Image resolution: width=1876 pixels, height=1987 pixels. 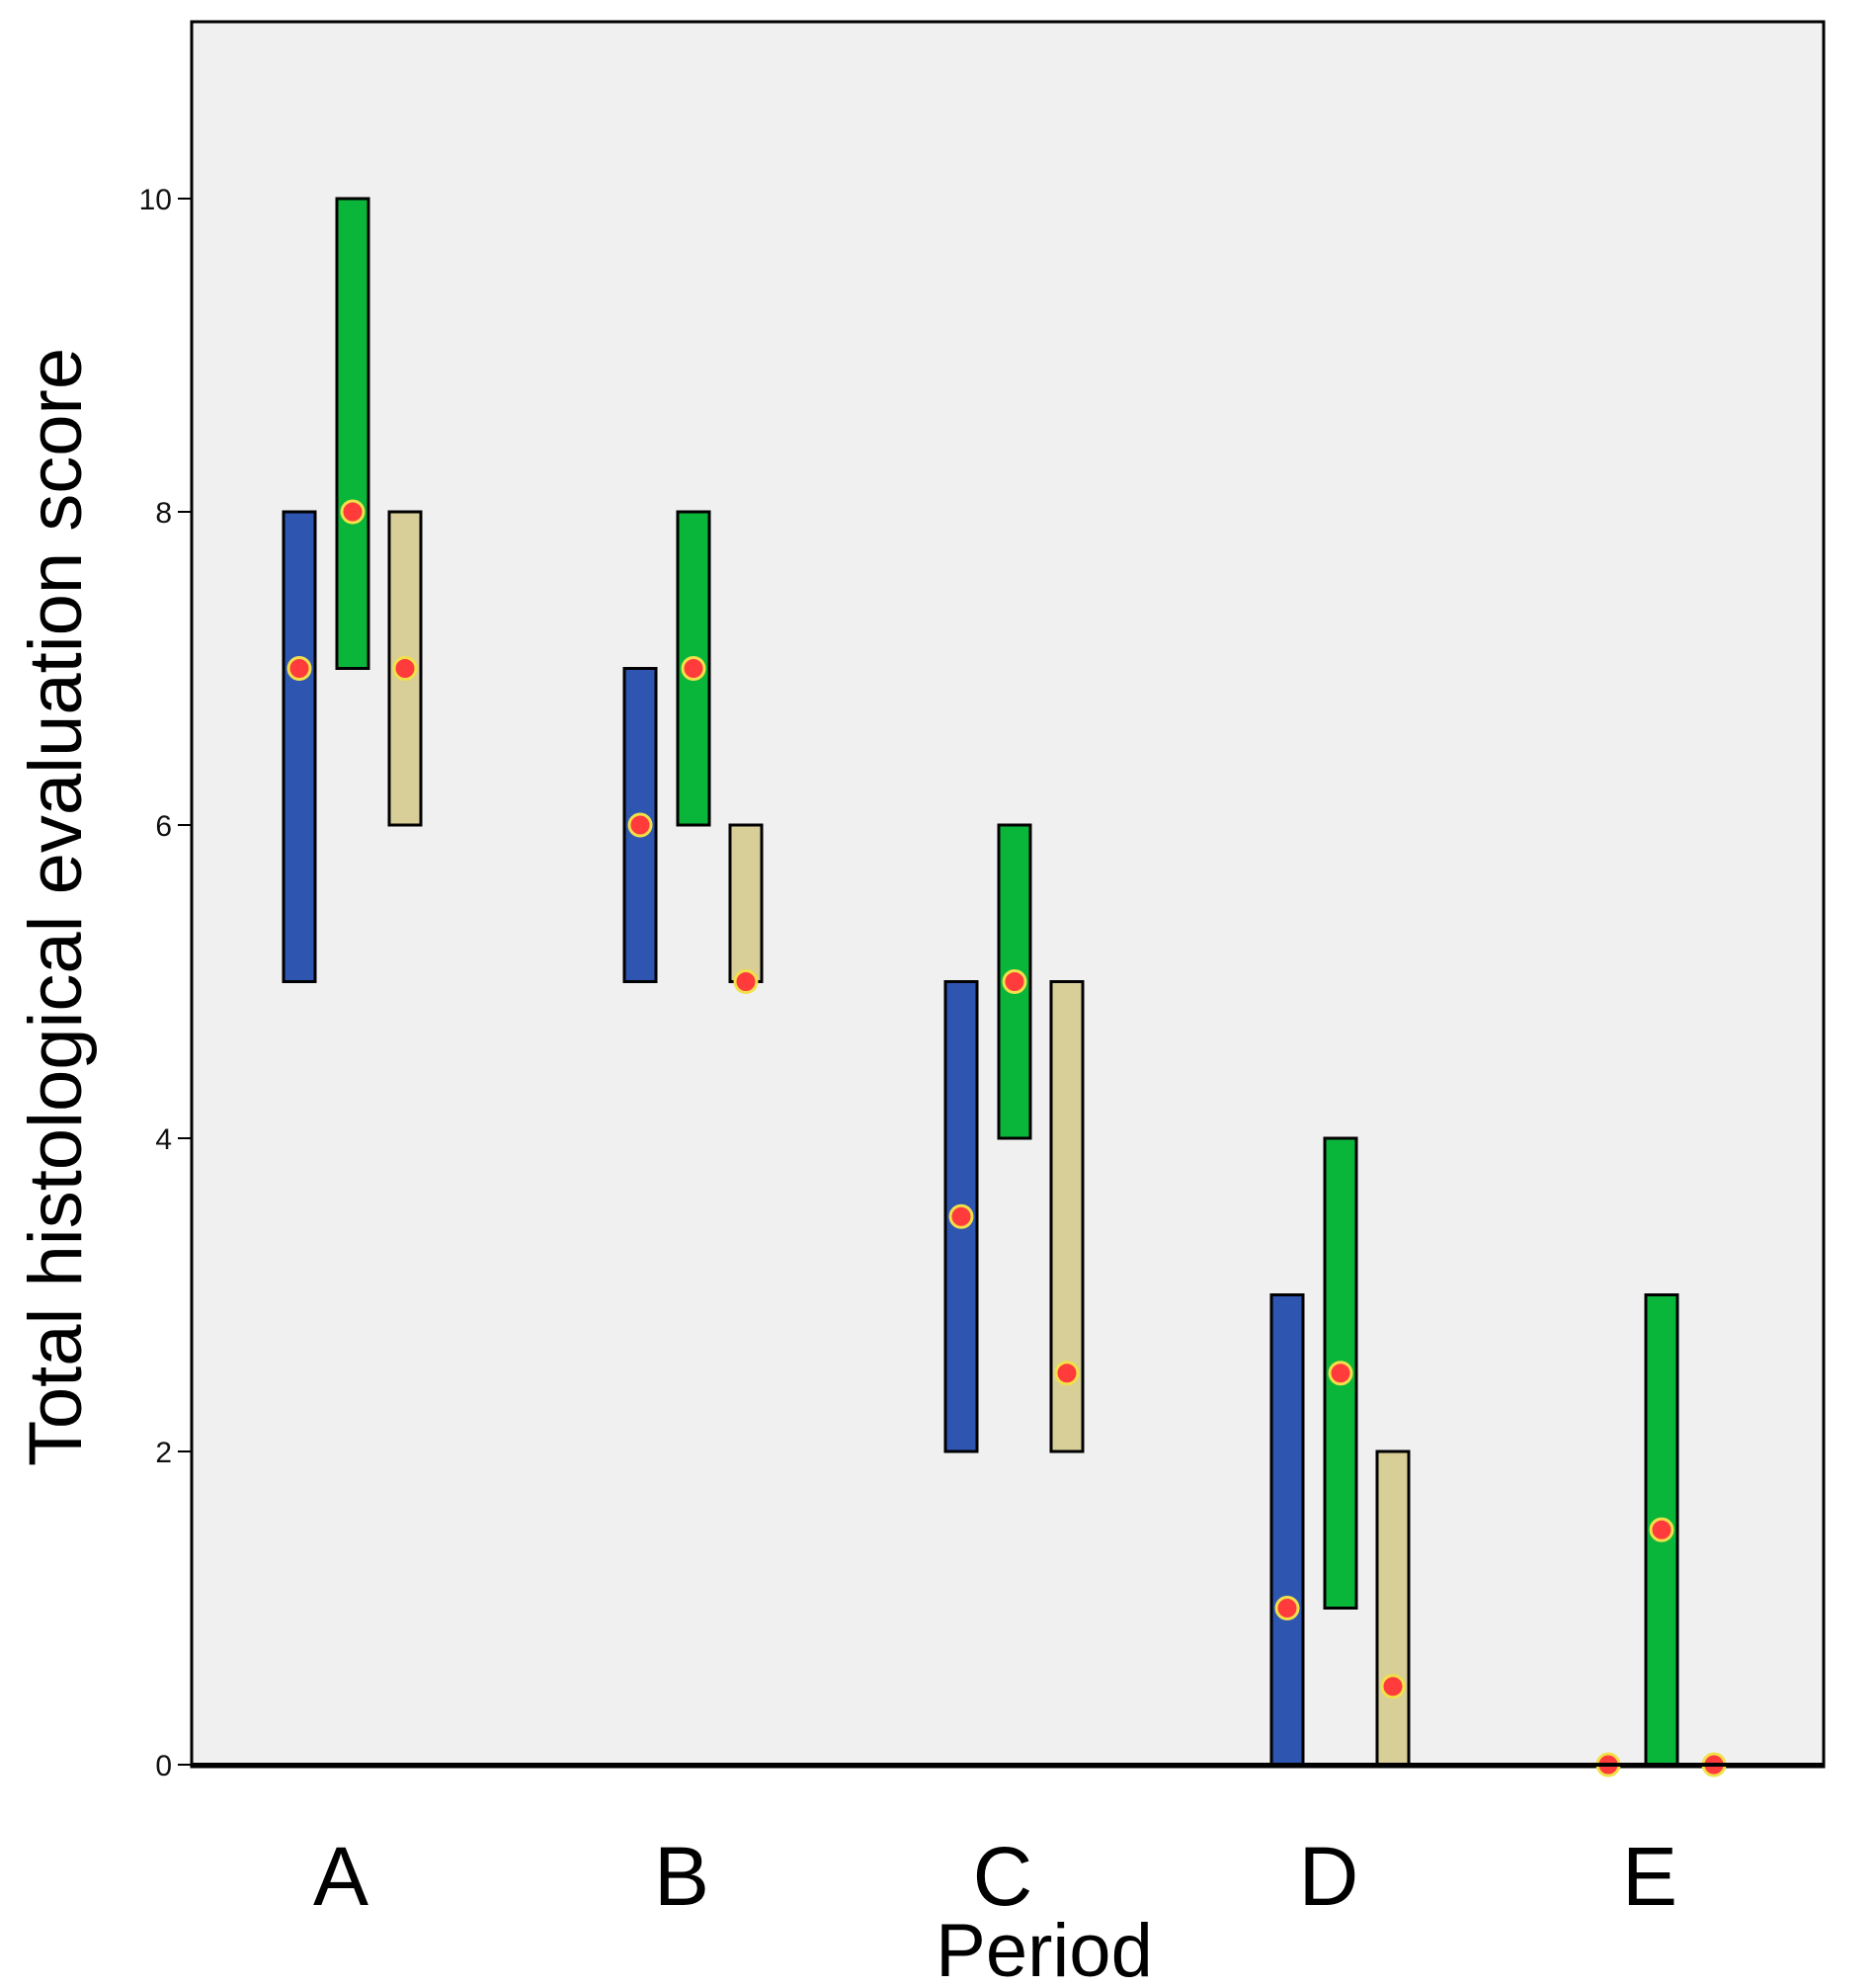 I want to click on x-category-label: C, so click(x=1003, y=1876).